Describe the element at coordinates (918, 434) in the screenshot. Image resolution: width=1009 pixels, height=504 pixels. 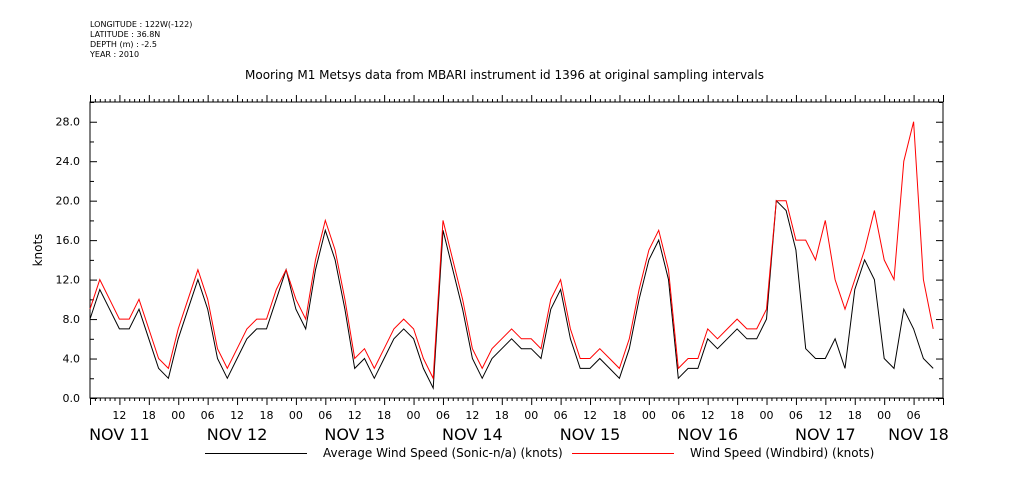
I see `x-day-label: NOV 18` at that location.